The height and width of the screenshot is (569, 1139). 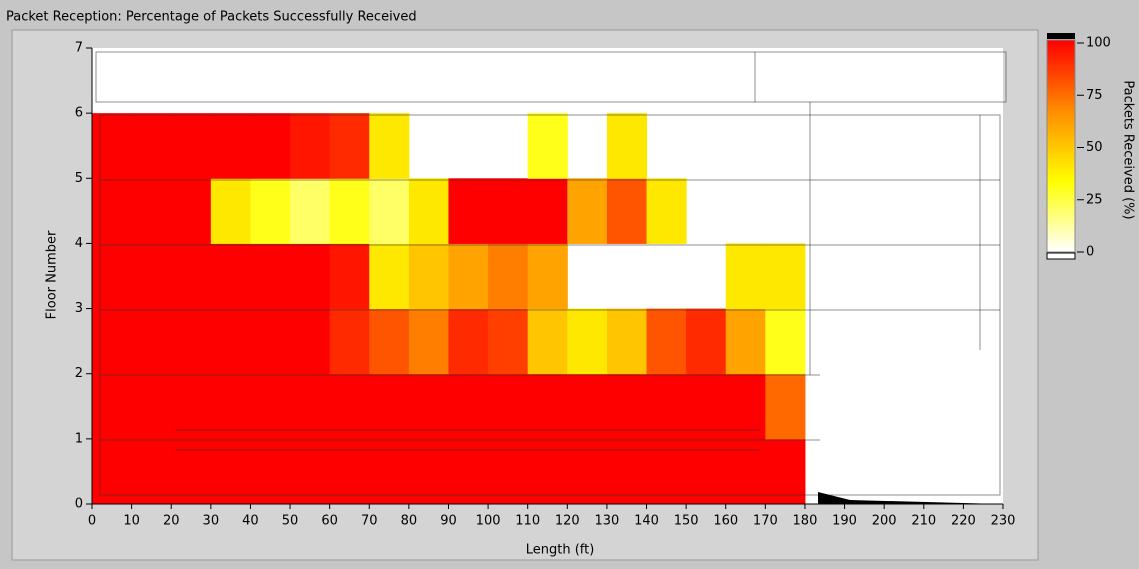 I want to click on x-tick-label: 70, so click(x=369, y=521).